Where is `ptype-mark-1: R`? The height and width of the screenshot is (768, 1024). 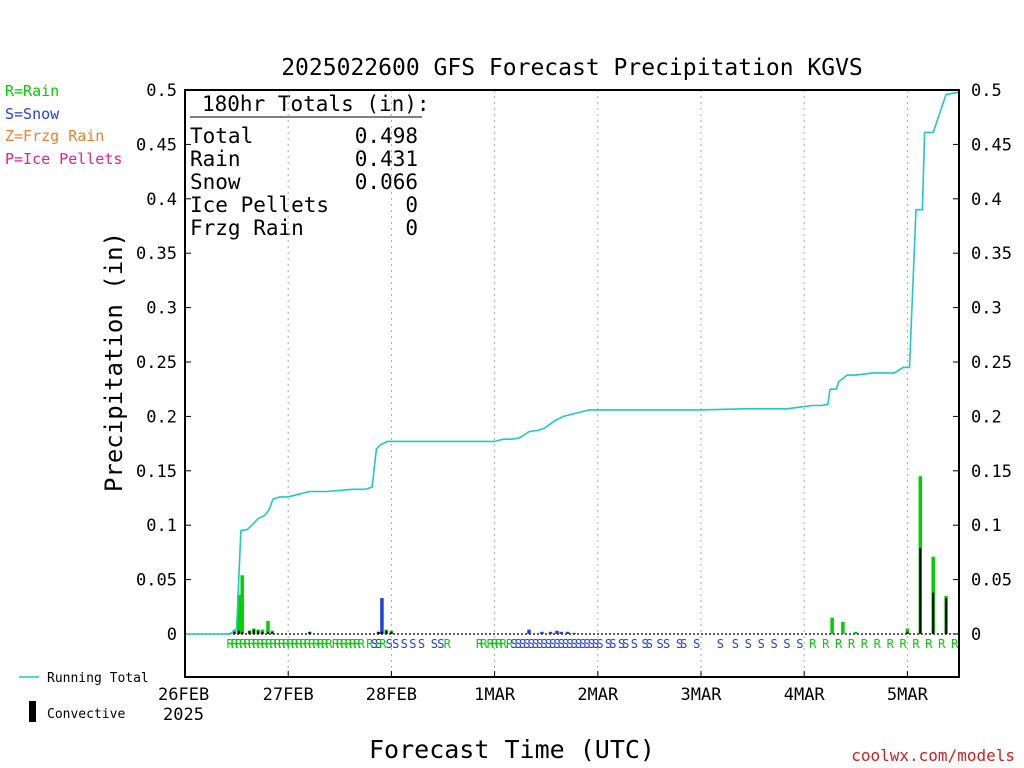
ptype-mark-1: R is located at coordinates (235, 644).